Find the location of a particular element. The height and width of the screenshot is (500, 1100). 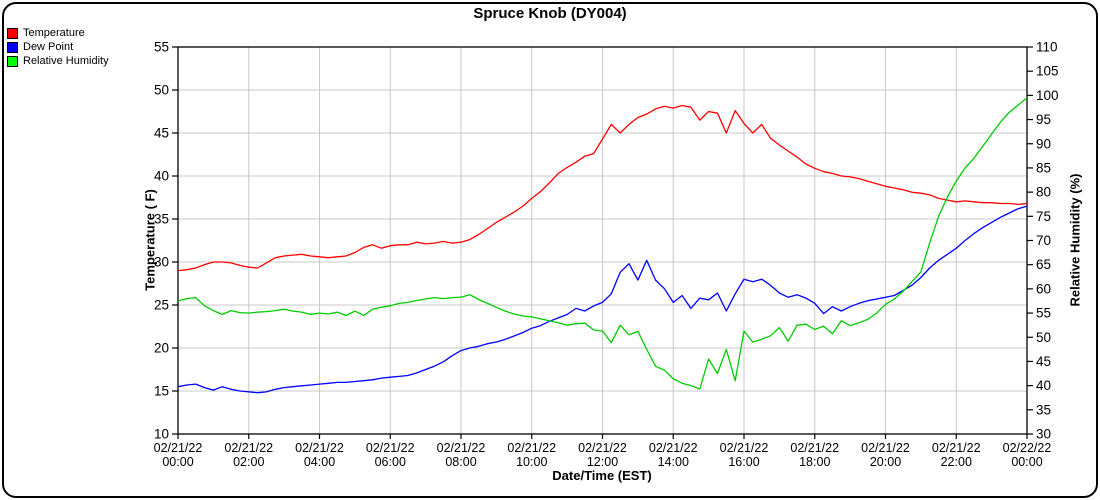

y-axis-label-right: Relative Humidity (%) is located at coordinates (1075, 240).